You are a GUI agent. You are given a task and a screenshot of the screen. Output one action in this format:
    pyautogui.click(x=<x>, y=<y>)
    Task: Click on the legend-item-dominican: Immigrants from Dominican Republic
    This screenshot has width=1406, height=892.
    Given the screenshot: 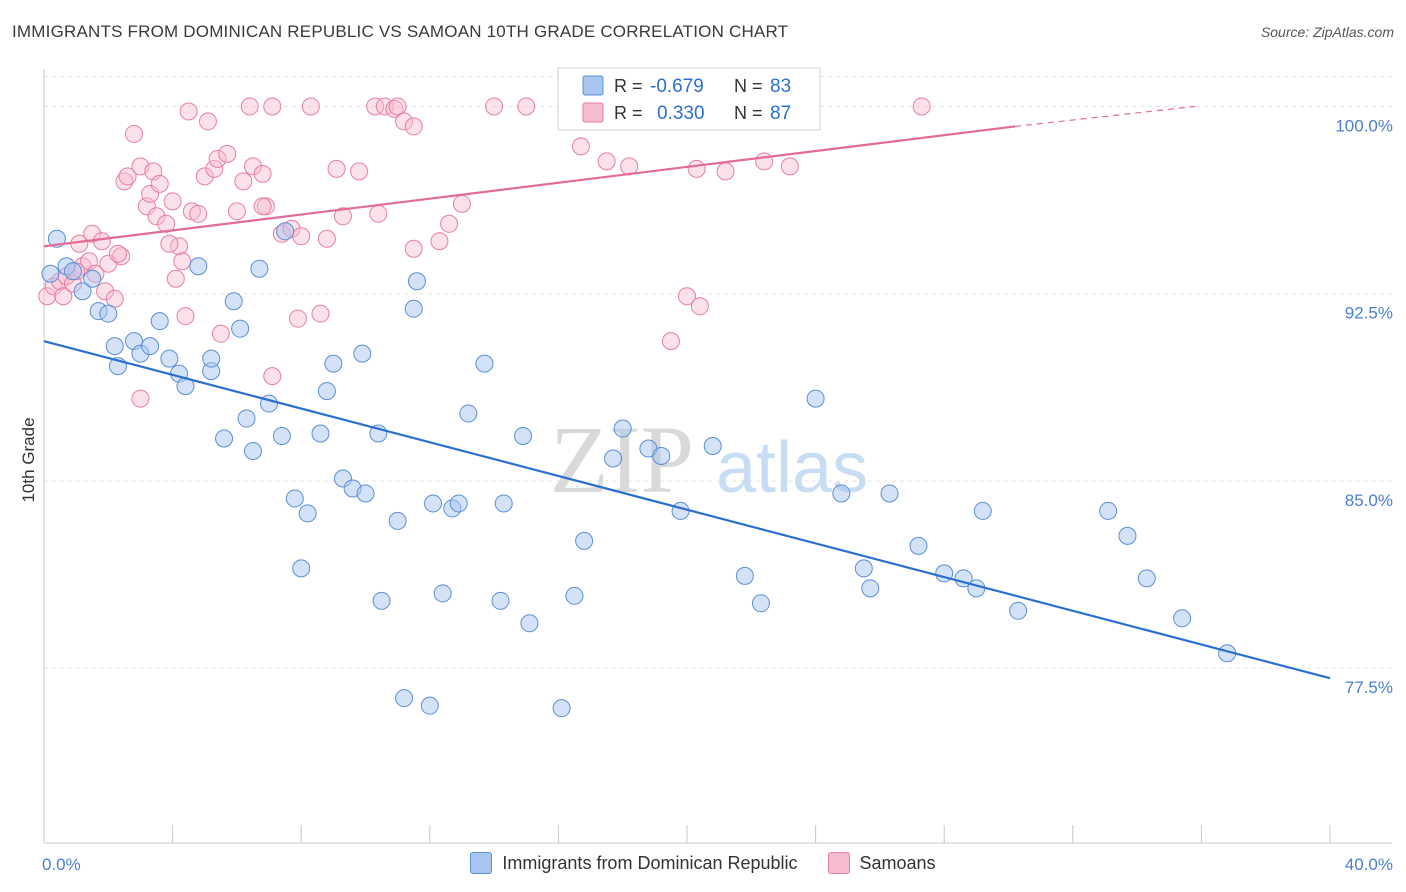 What is the action you would take?
    pyautogui.click(x=634, y=863)
    